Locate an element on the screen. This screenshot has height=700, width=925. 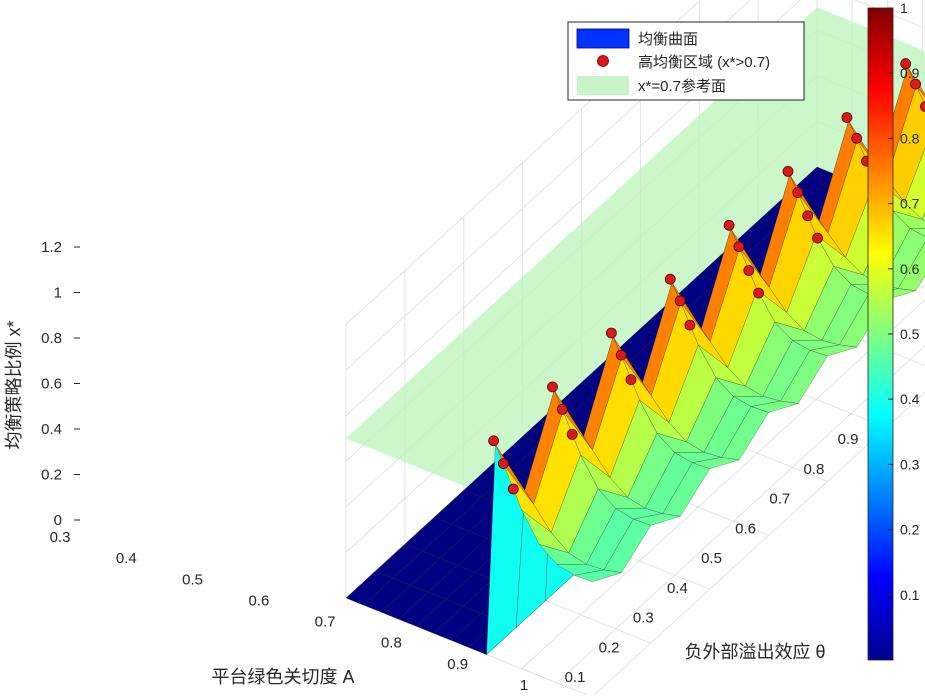
colorbar-tick-label: 0.2 is located at coordinates (910, 530).